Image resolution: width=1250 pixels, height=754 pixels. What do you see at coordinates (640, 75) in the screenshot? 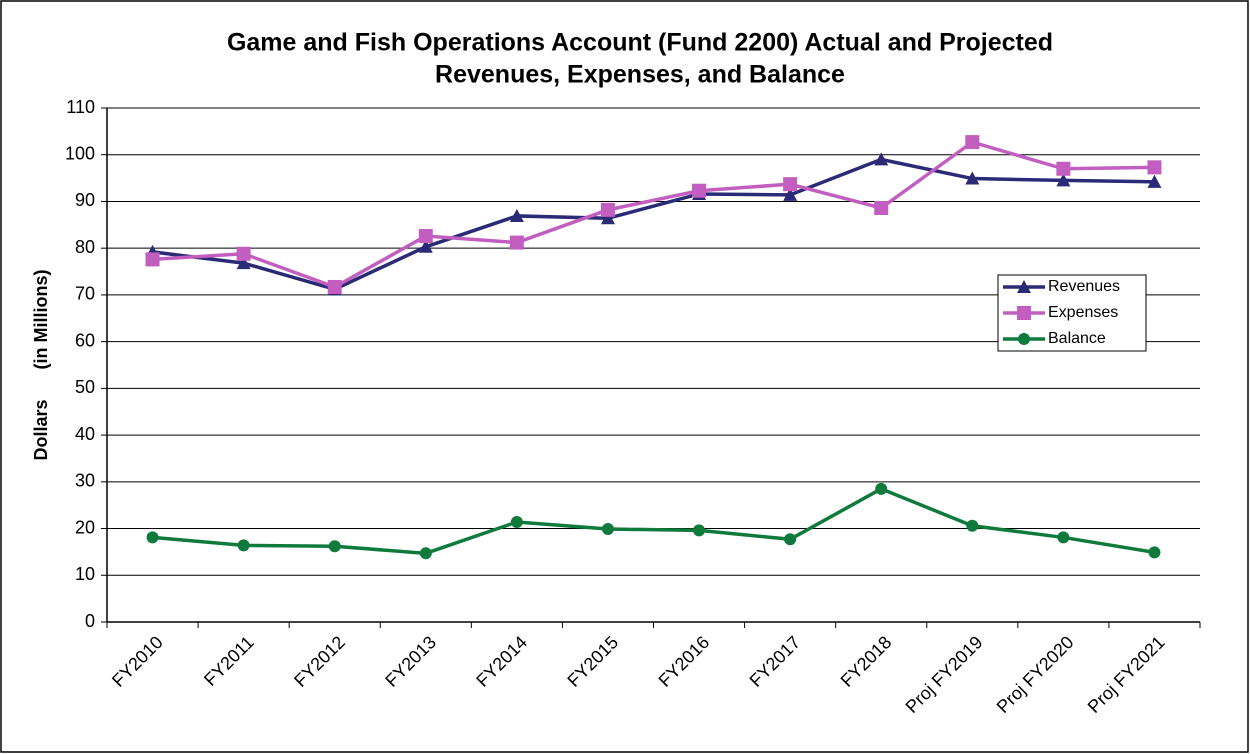
I see `chart-title: Revenues, Expenses, and Balance` at bounding box center [640, 75].